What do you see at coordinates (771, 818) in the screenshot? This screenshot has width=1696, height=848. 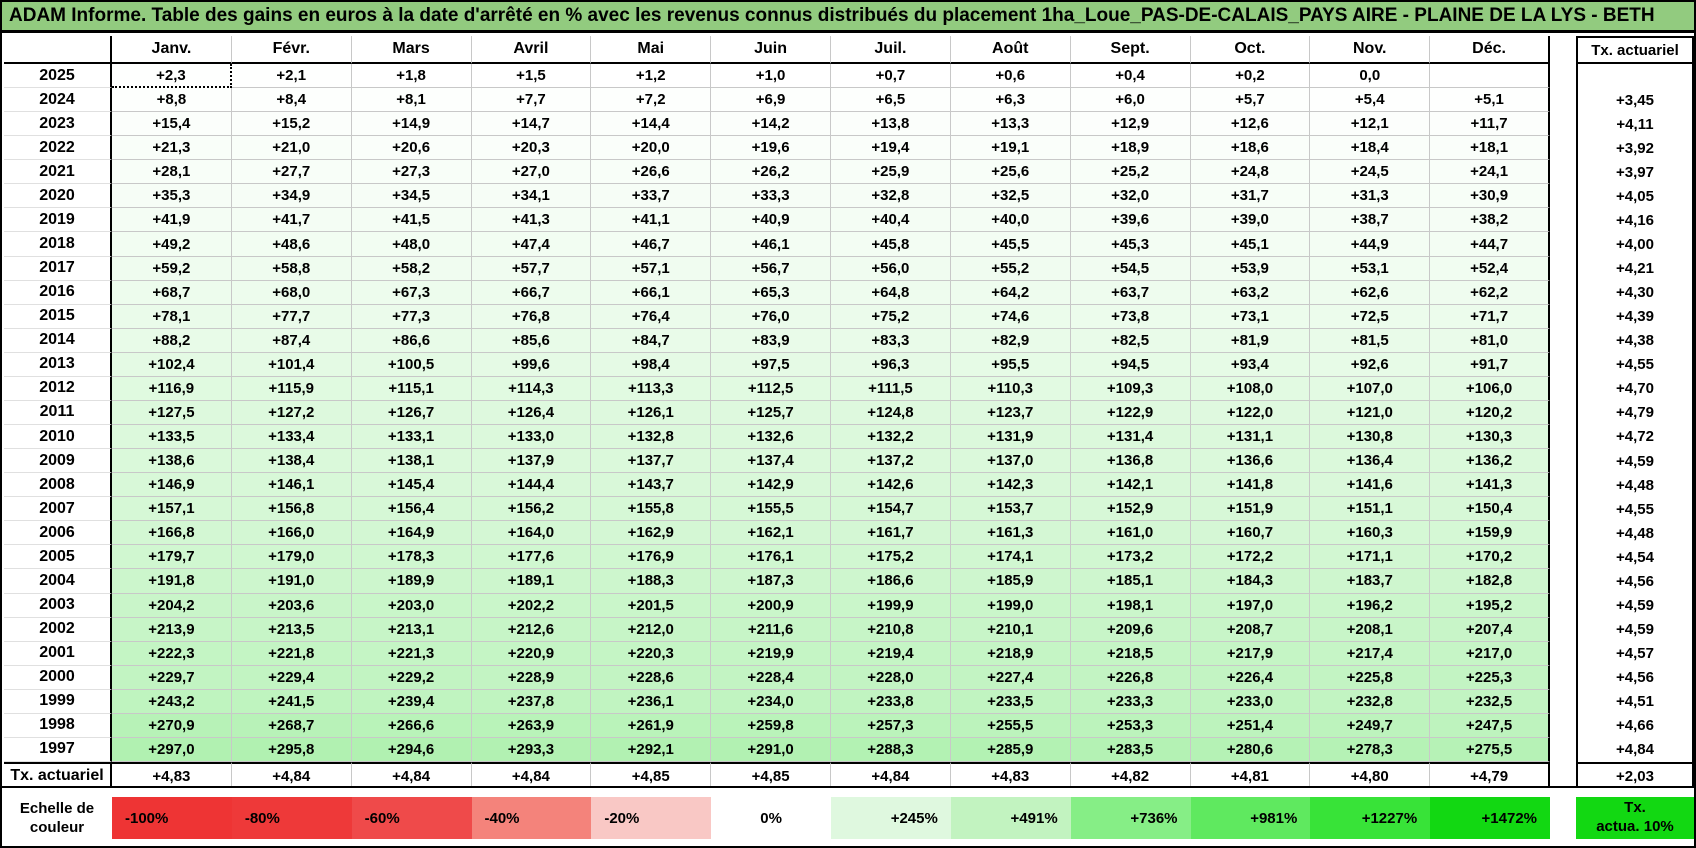 I see `legend-cell: 0%` at bounding box center [771, 818].